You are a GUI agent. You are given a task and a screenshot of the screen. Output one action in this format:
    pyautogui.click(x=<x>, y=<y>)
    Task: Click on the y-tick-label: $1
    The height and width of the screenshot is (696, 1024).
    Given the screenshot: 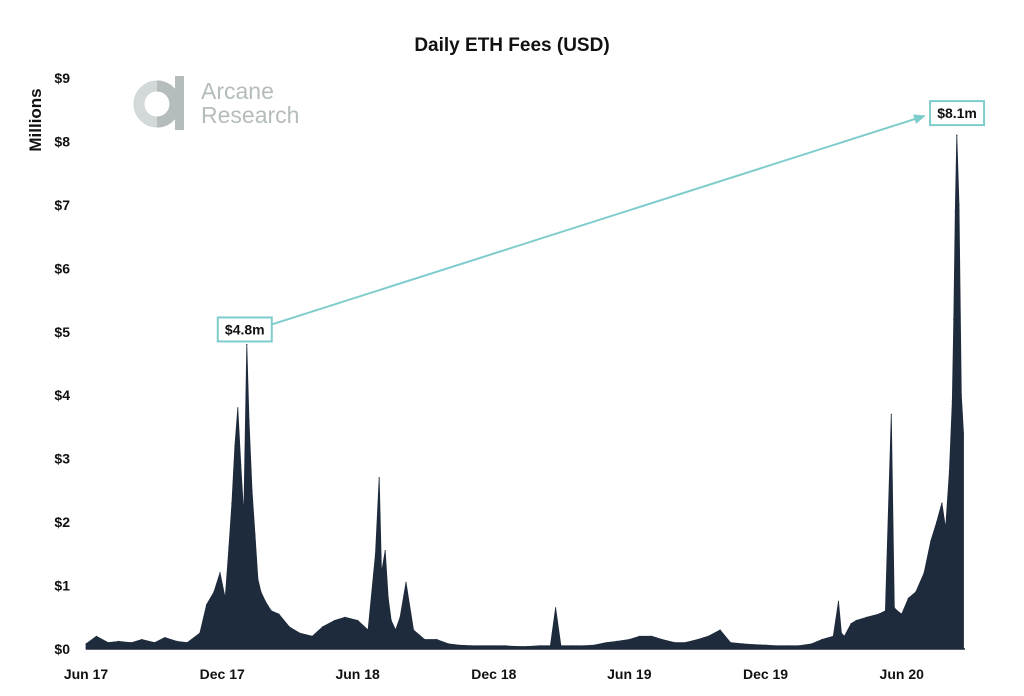 What is the action you would take?
    pyautogui.click(x=62, y=586)
    